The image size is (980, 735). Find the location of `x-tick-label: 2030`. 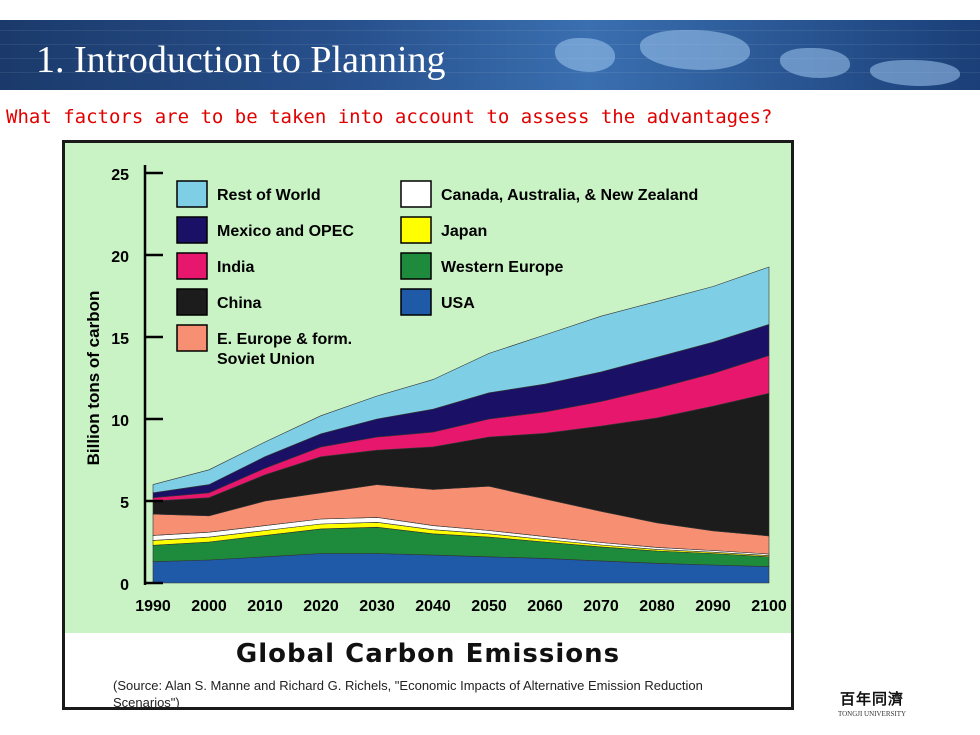

x-tick-label: 2030 is located at coordinates (377, 606).